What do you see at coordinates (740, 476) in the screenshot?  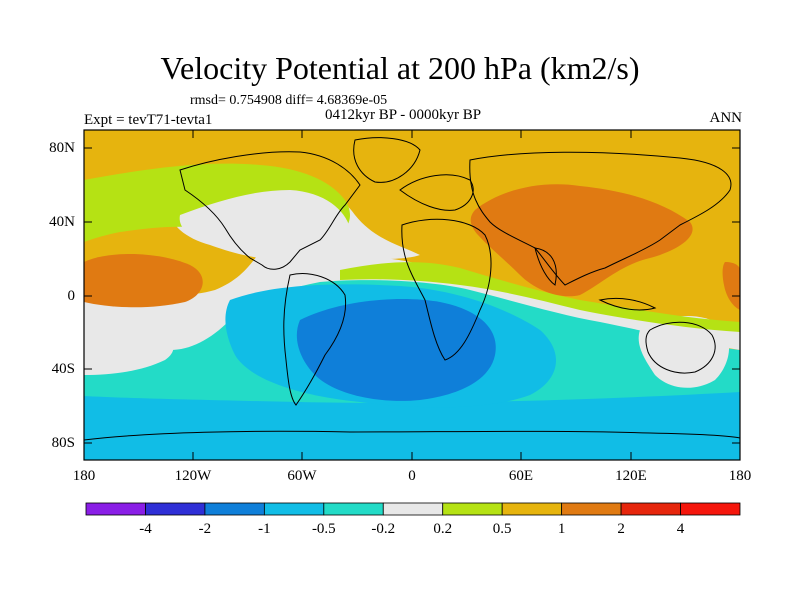 I see `lon-label-180-right: 180` at bounding box center [740, 476].